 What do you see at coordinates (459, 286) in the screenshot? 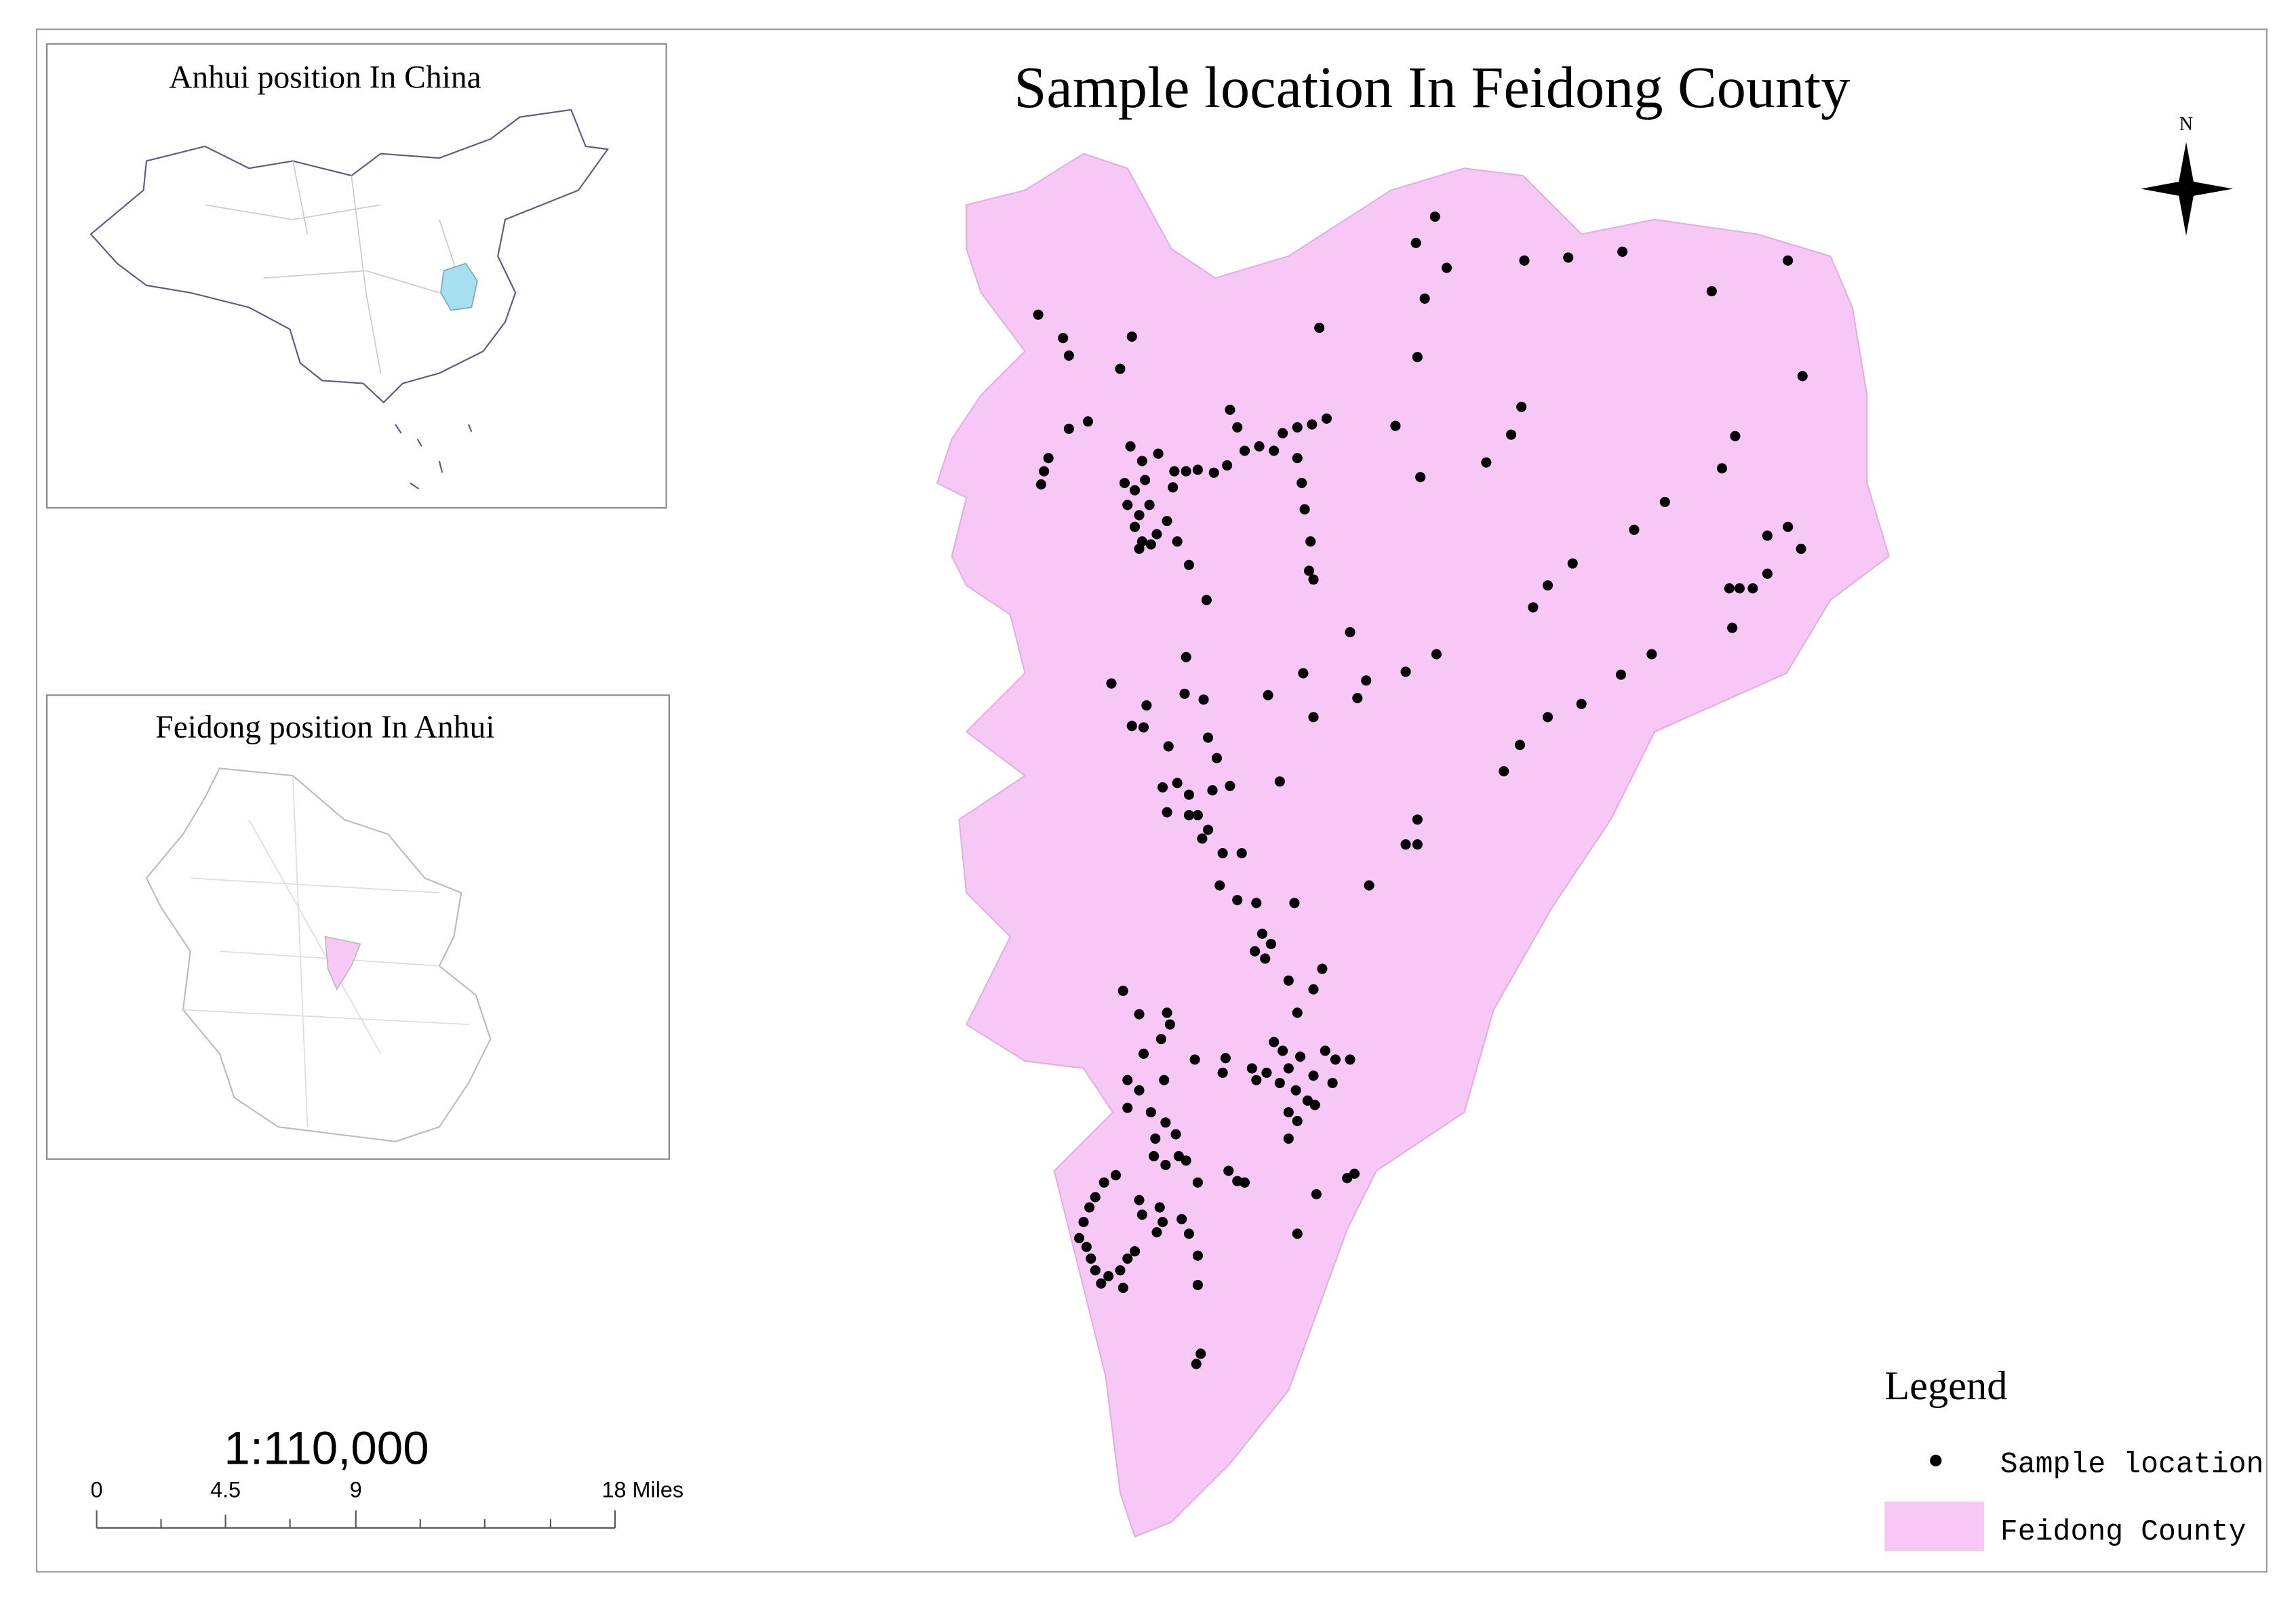
I see `anhui-highlight` at bounding box center [459, 286].